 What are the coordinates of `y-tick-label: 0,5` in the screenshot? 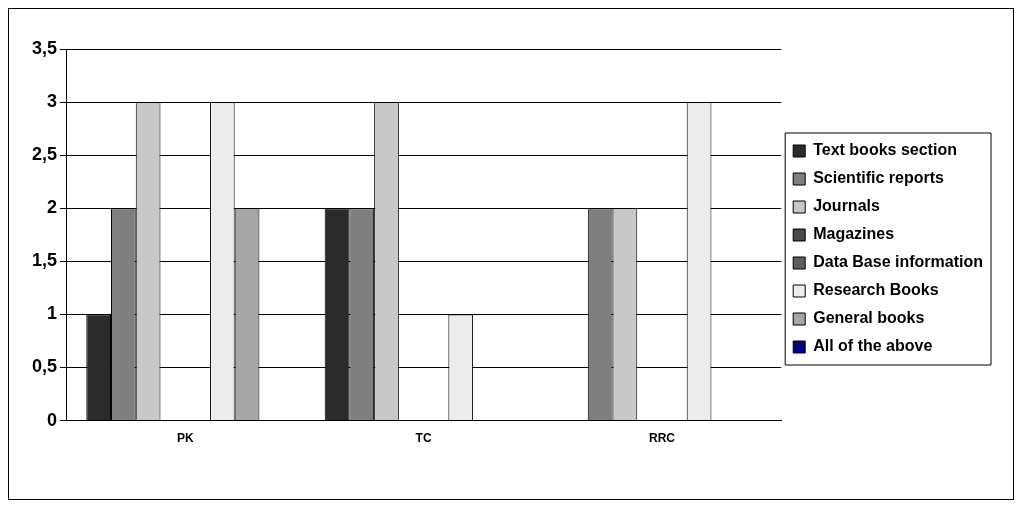 It's located at (44, 366).